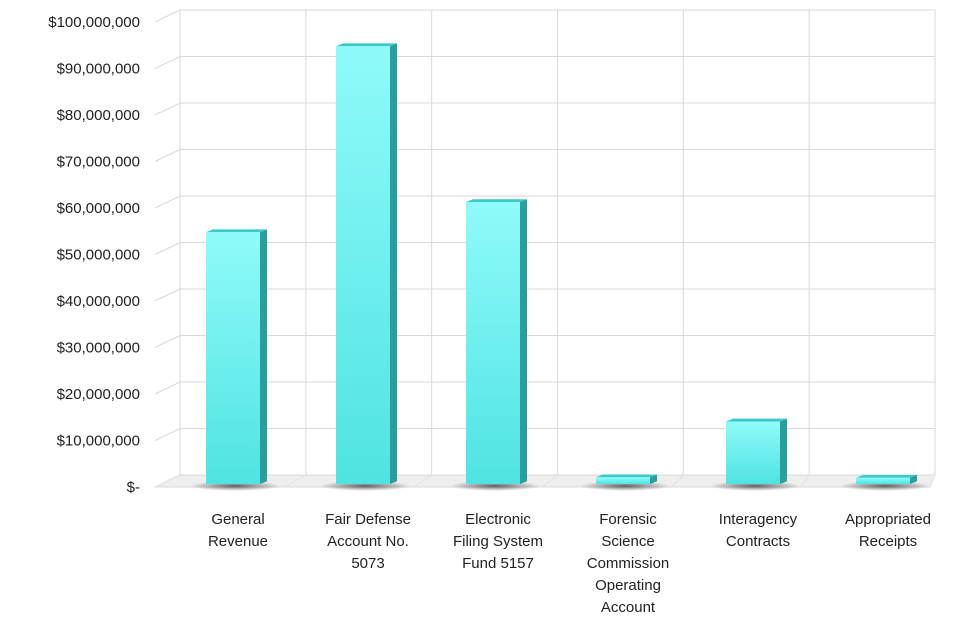 The height and width of the screenshot is (627, 954). What do you see at coordinates (98, 348) in the screenshot?
I see `y-tick-label: $30,000,000` at bounding box center [98, 348].